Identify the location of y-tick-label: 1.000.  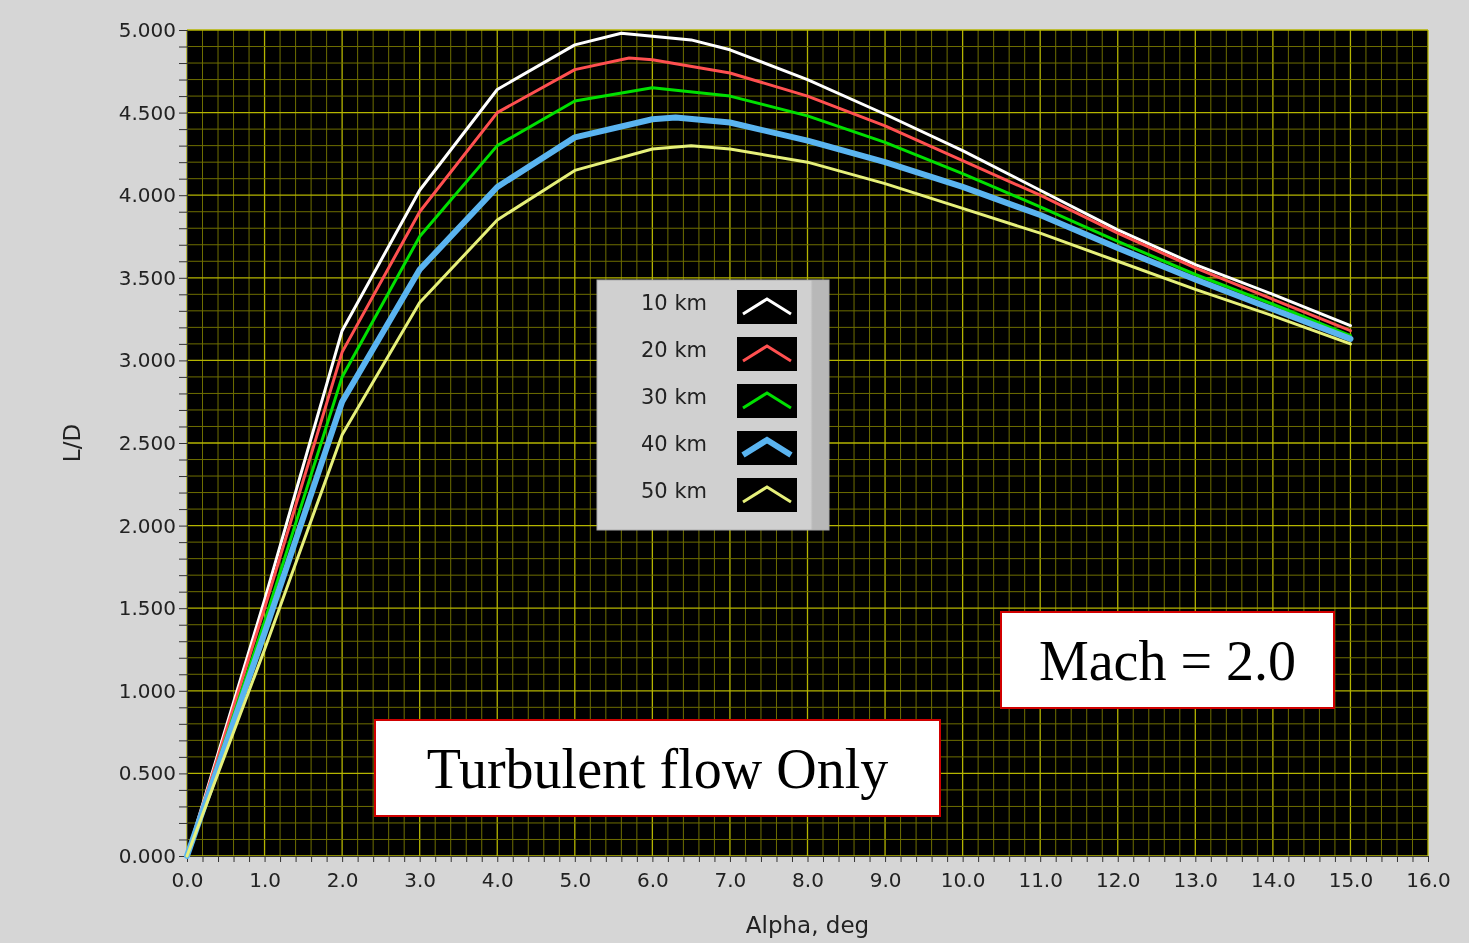
(147, 690).